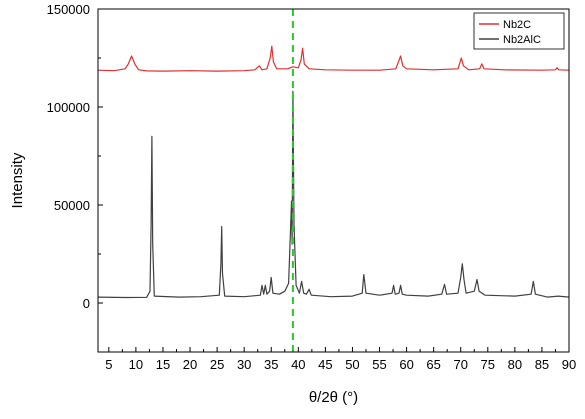 The image size is (585, 419). I want to click on x-tick-label: 60, so click(406, 364).